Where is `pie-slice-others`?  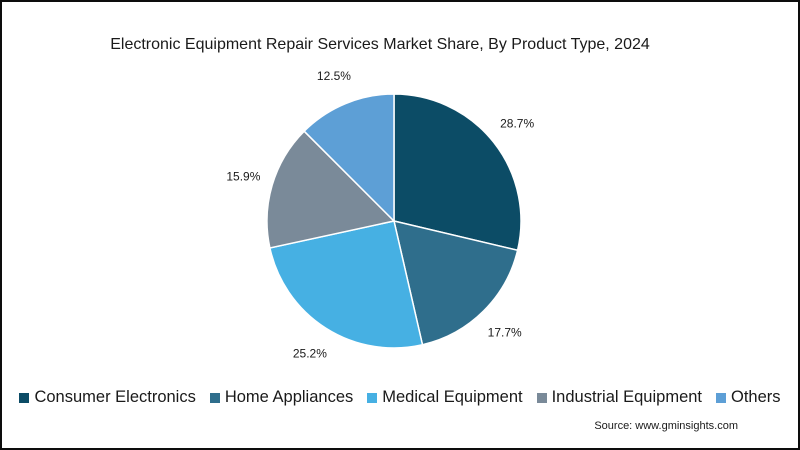
pie-slice-others is located at coordinates (349, 158).